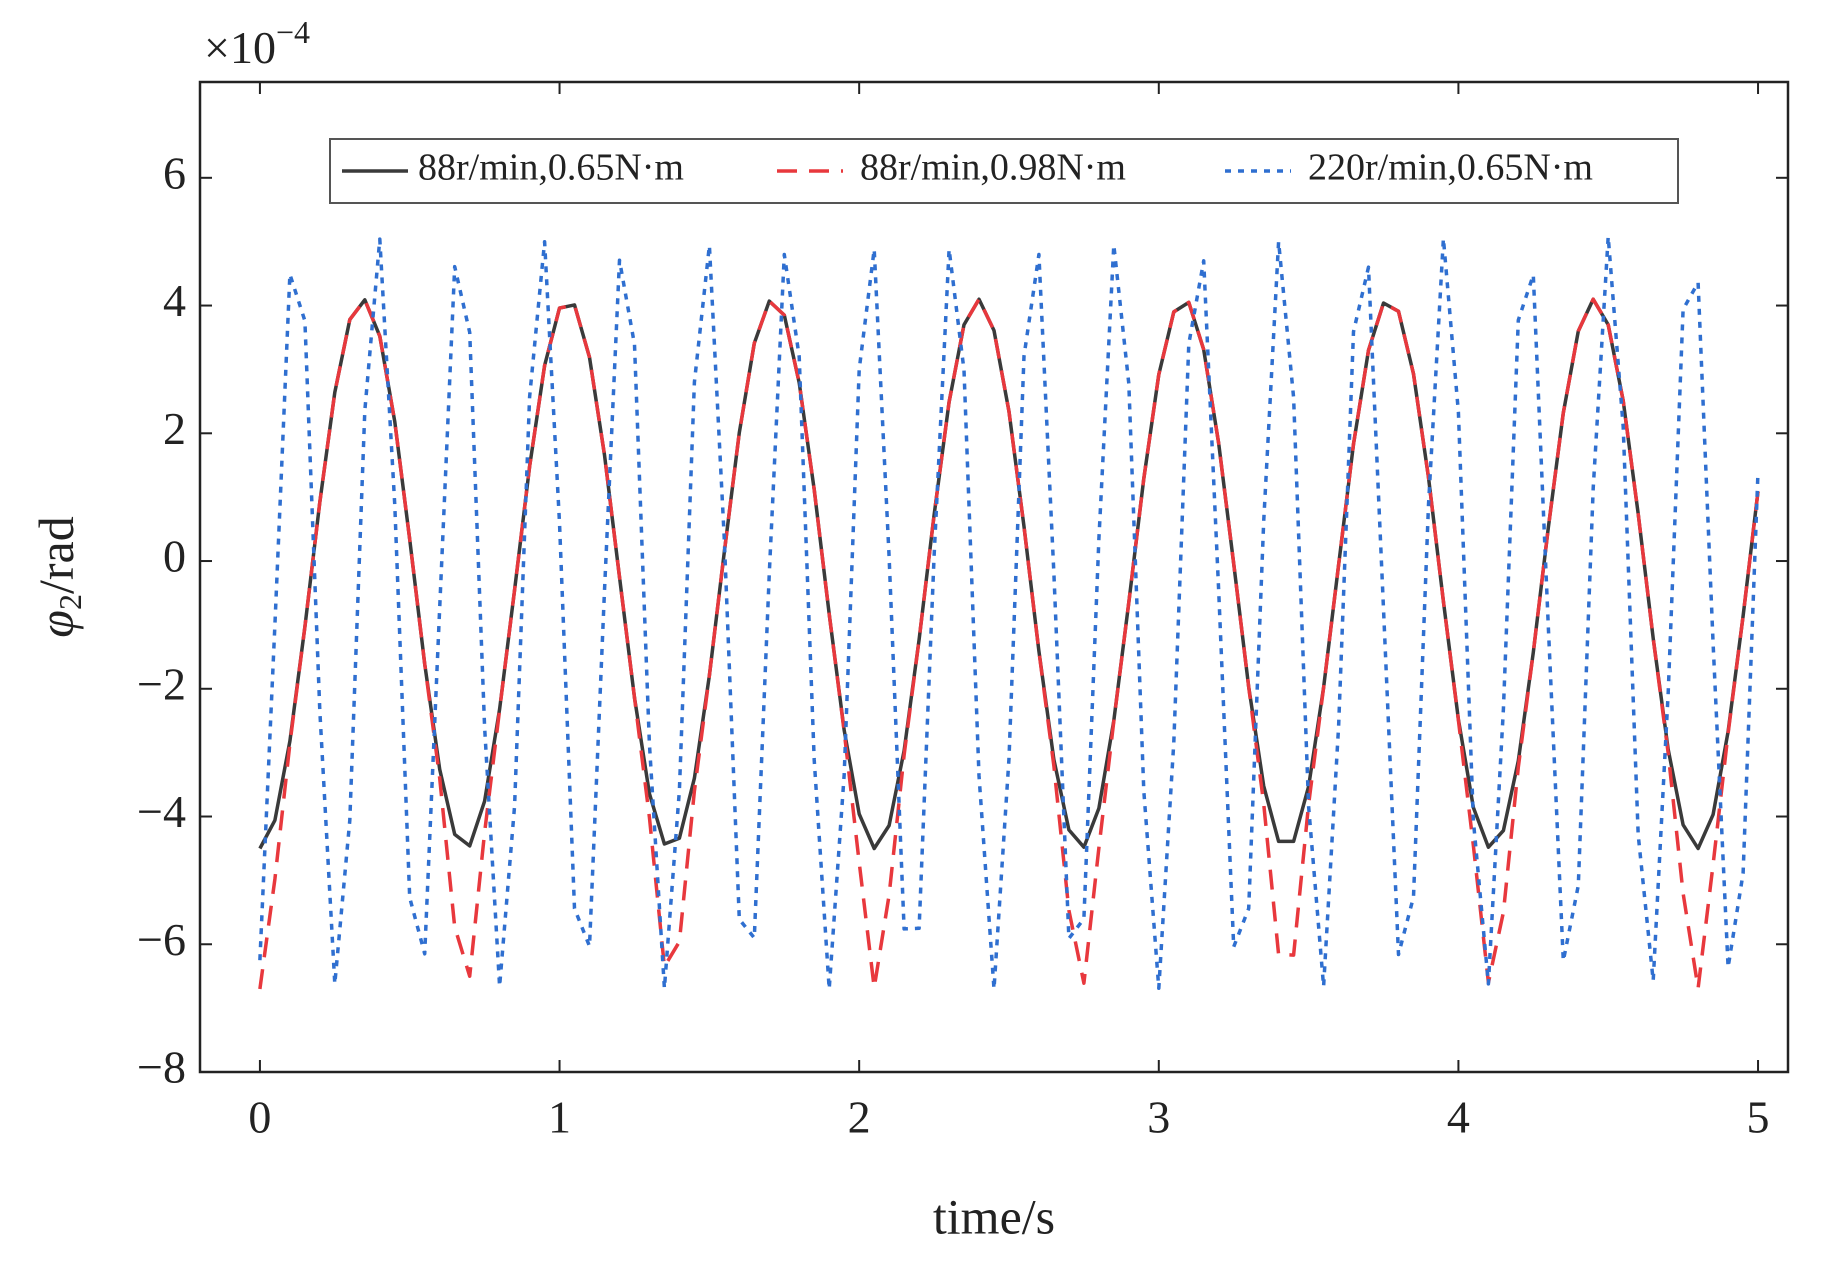  What do you see at coordinates (551, 168) in the screenshot?
I see `legend-label: 88r/min,0.65N·m` at bounding box center [551, 168].